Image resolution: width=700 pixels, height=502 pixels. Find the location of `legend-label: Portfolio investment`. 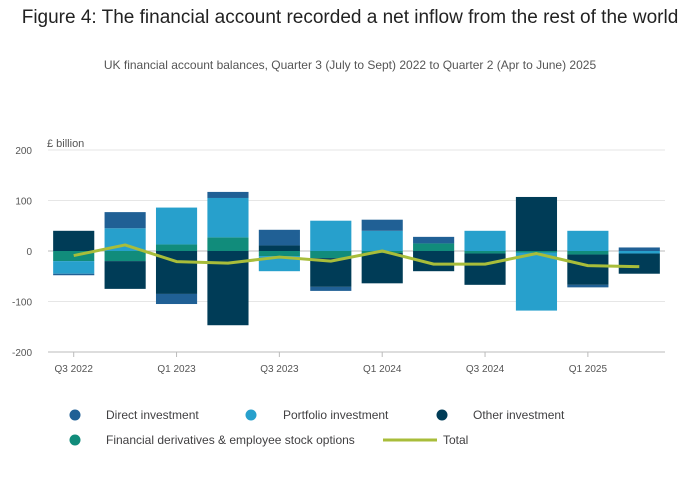

legend-label: Portfolio investment is located at coordinates (336, 415).